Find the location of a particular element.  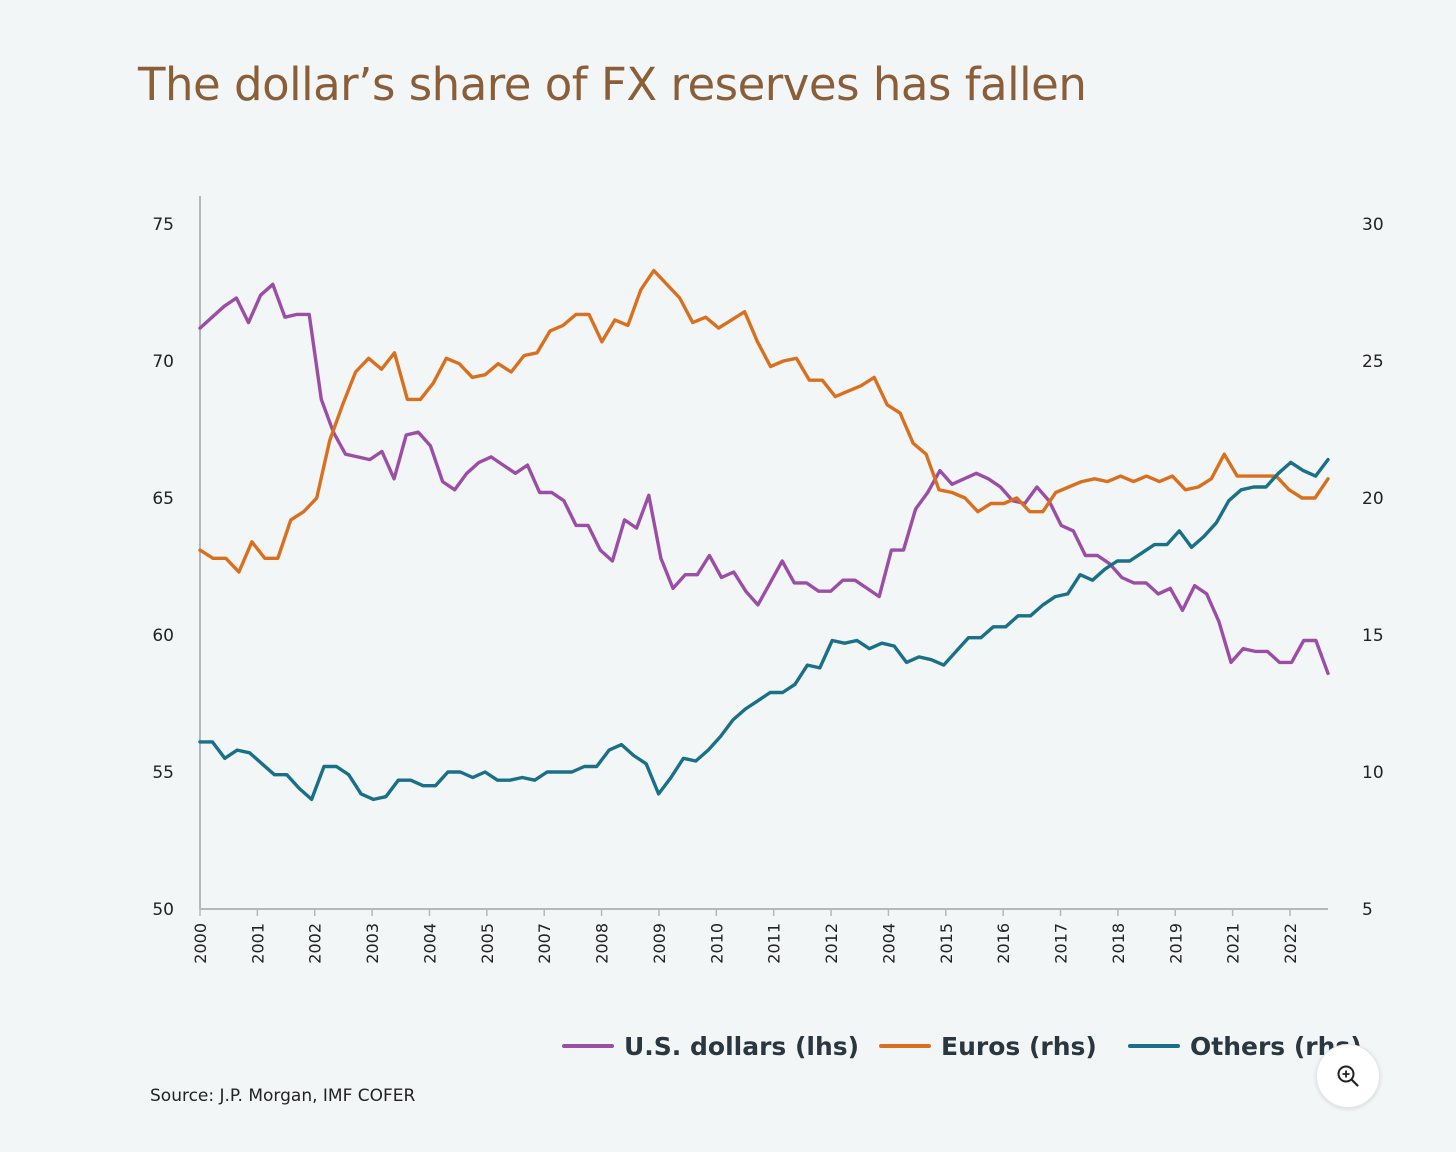

x-tick-label: 2008 is located at coordinates (602, 943).